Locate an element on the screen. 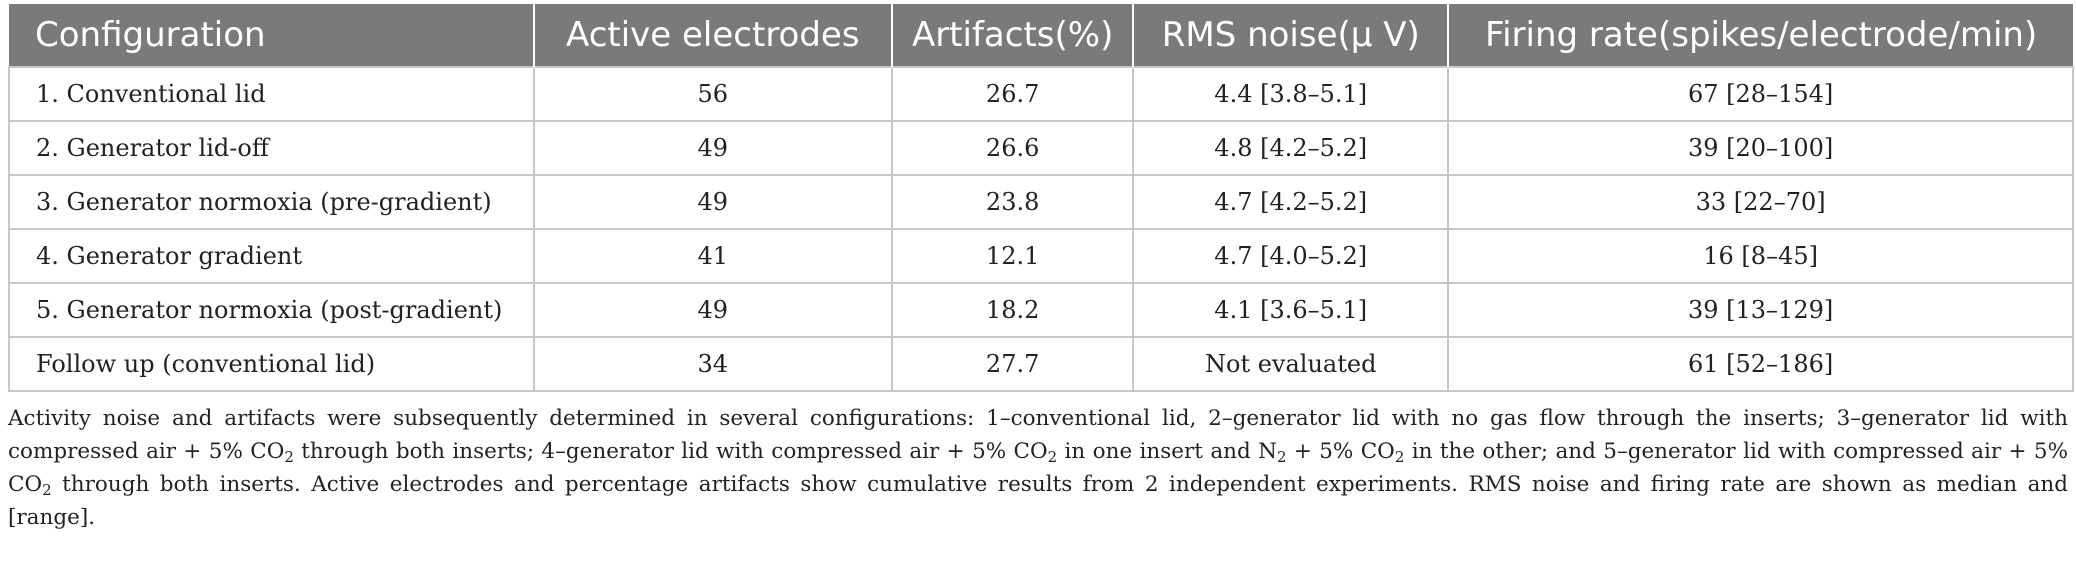  cell-artifacts: 26.6 is located at coordinates (1013, 148).